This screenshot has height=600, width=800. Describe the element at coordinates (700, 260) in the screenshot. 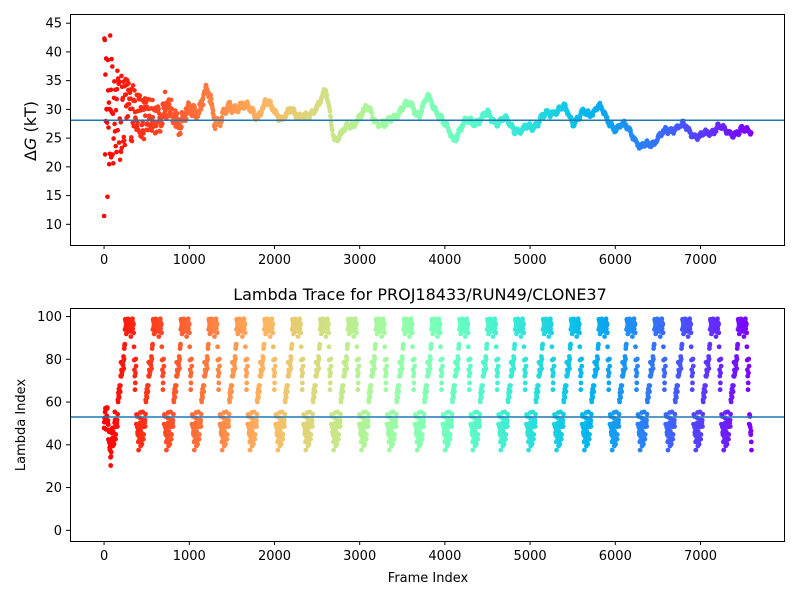

I see `top-x-tick-label: 7000` at that location.